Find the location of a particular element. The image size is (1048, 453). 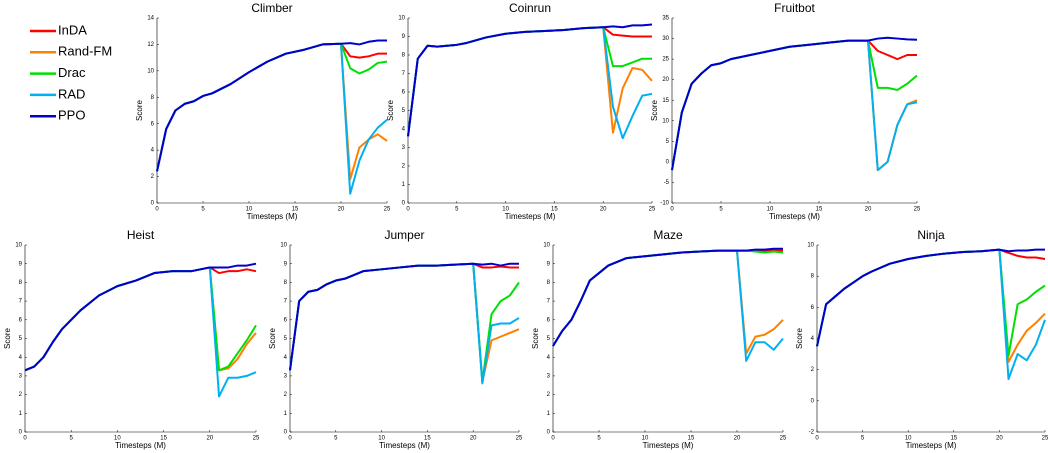

y-tick-label: -2 is located at coordinates (812, 433).